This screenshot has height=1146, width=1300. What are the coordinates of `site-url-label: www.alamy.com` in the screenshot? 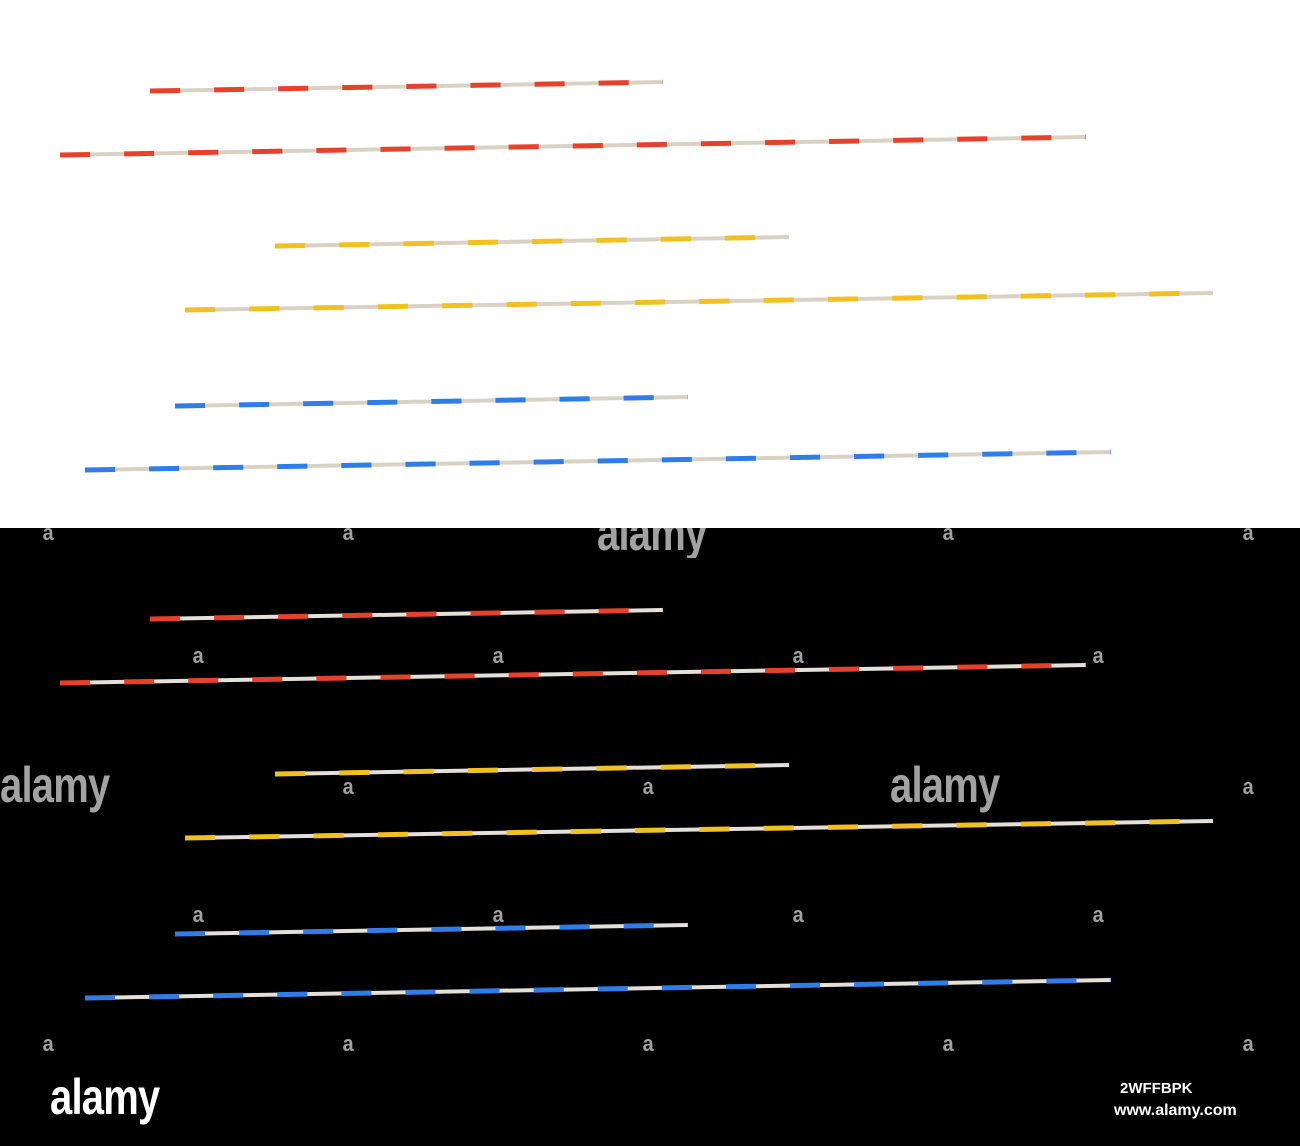 It's located at (1175, 1110).